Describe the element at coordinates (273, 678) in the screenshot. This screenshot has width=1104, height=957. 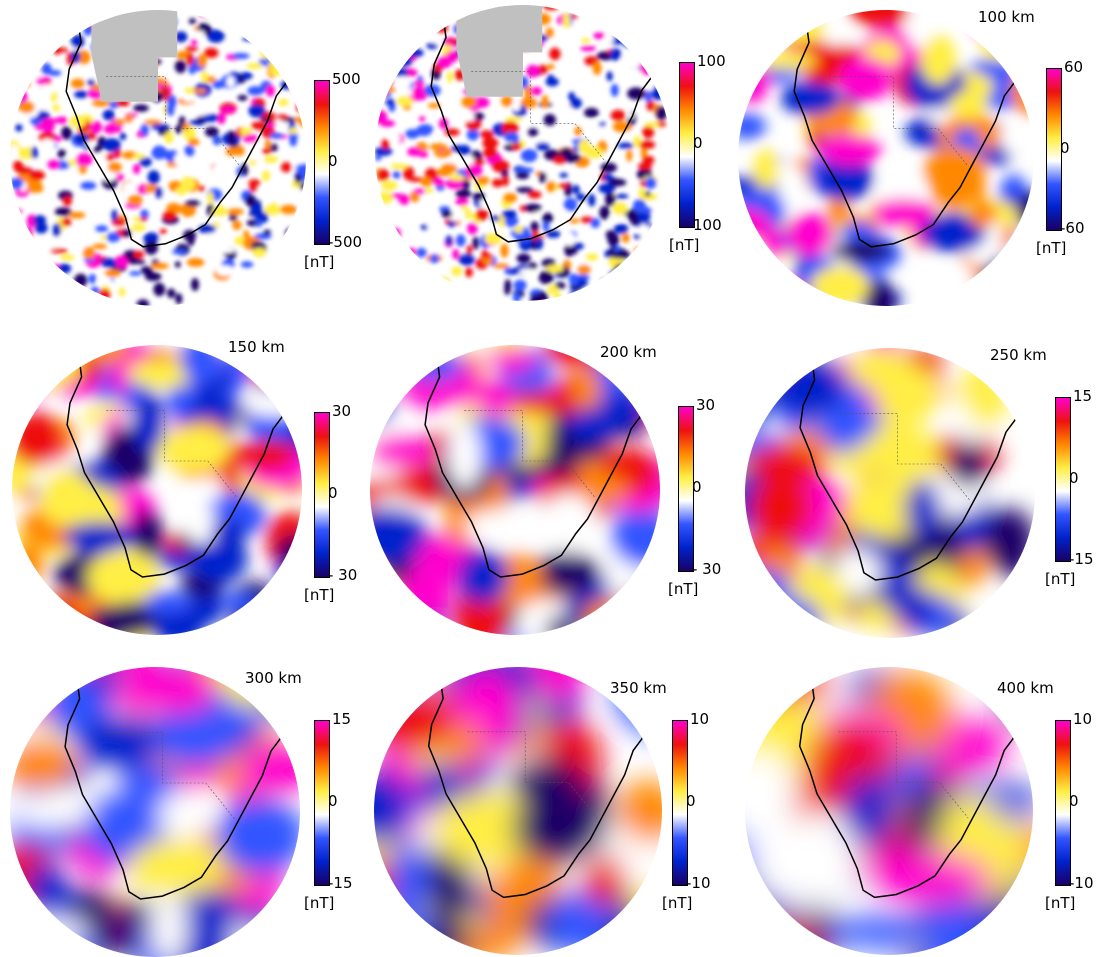
I see `altitude-label-7: 300 km` at that location.